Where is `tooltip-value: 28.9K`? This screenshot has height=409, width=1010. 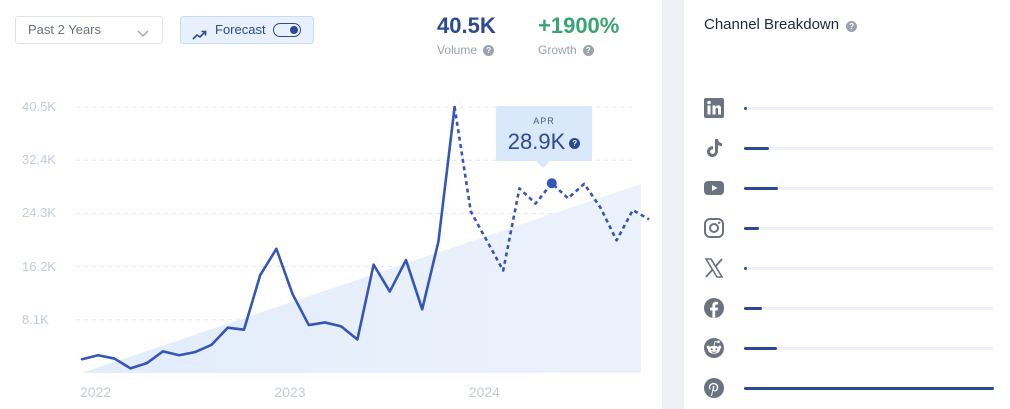 tooltip-value: 28.9K is located at coordinates (536, 141).